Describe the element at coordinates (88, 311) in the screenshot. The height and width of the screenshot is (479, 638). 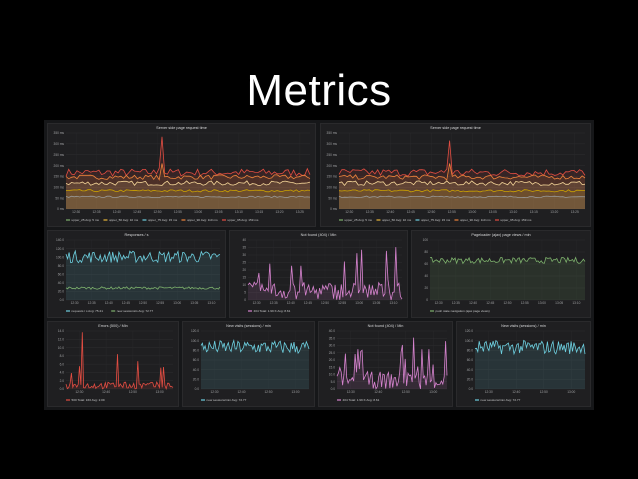
I see `legend-label: requests / s Avg: 75.21` at that location.